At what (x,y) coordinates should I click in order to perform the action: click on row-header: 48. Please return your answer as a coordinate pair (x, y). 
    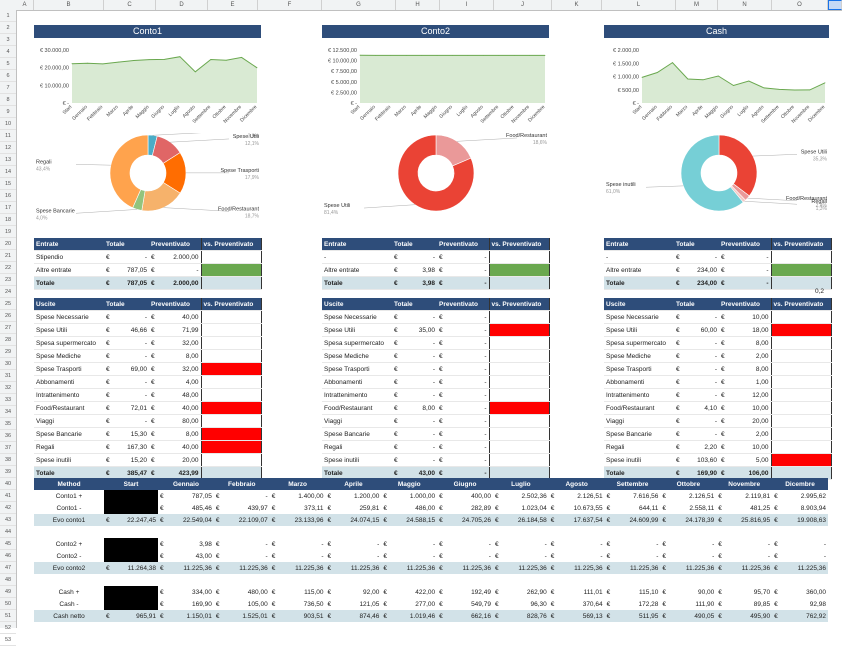
    Looking at the image, I should click on (8, 580).